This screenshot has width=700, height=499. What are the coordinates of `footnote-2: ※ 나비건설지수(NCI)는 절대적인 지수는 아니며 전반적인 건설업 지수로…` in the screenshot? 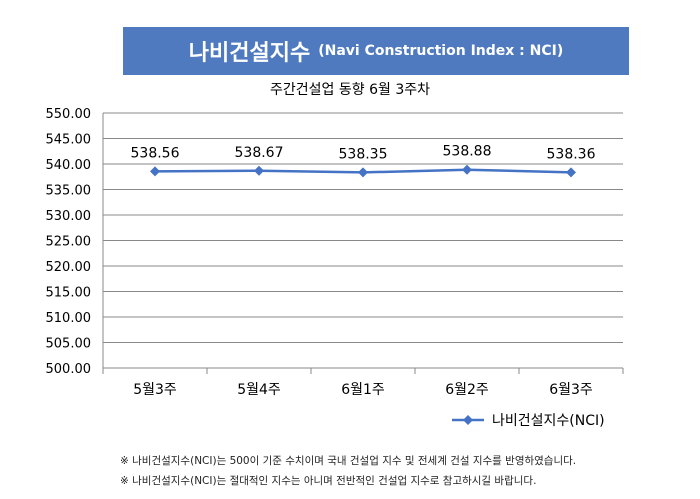 It's located at (328, 481).